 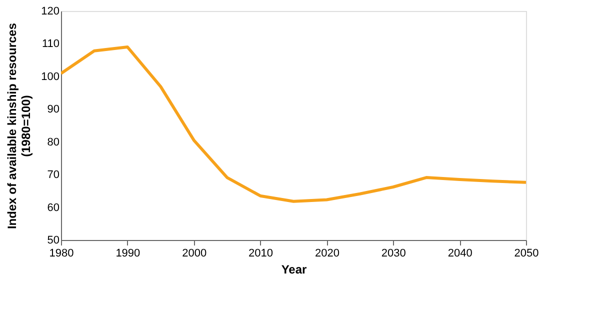 What do you see at coordinates (53, 142) in the screenshot?
I see `y-tick-label: 80` at bounding box center [53, 142].